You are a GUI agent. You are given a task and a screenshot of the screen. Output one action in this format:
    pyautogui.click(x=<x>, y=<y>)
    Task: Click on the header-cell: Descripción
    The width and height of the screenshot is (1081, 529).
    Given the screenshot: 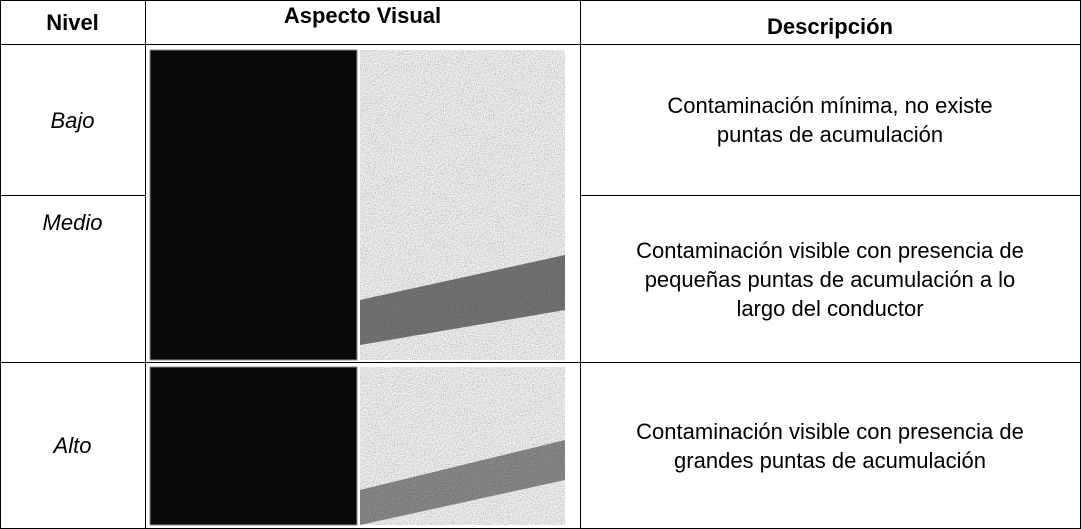 What is the action you would take?
    pyautogui.click(x=830, y=26)
    